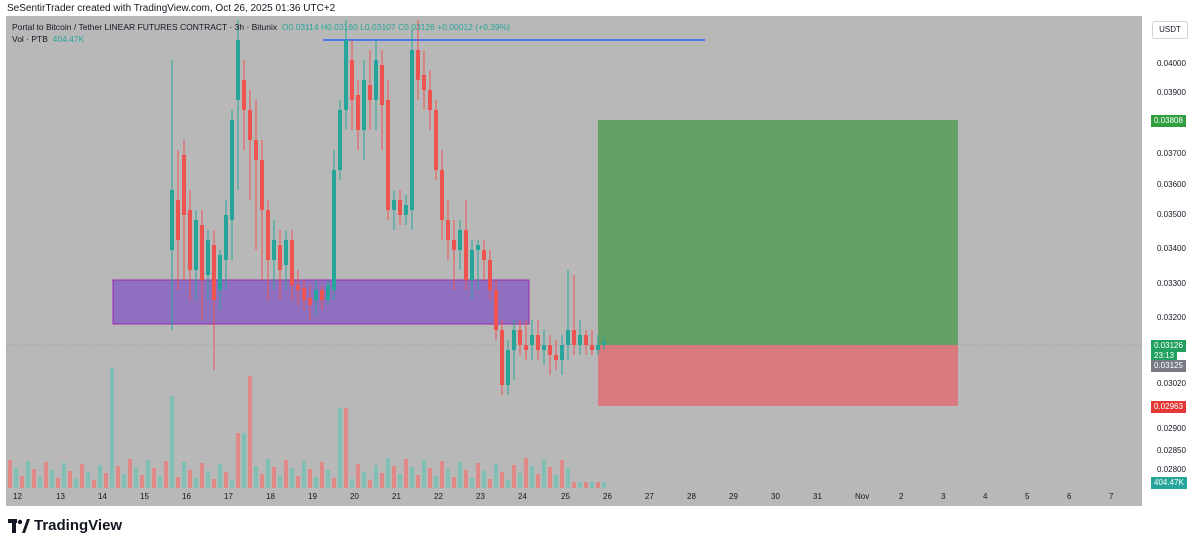 The height and width of the screenshot is (545, 1199). I want to click on price-tick: 0.04000, so click(1171, 63).